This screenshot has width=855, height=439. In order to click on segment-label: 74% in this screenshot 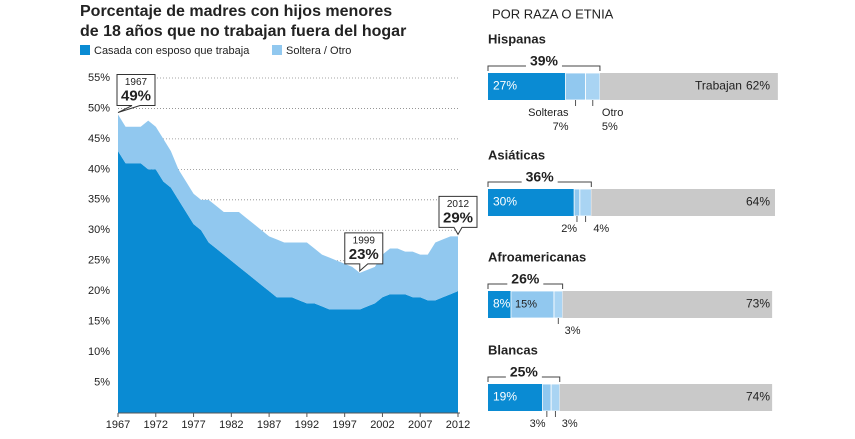, I will do `click(758, 397)`.